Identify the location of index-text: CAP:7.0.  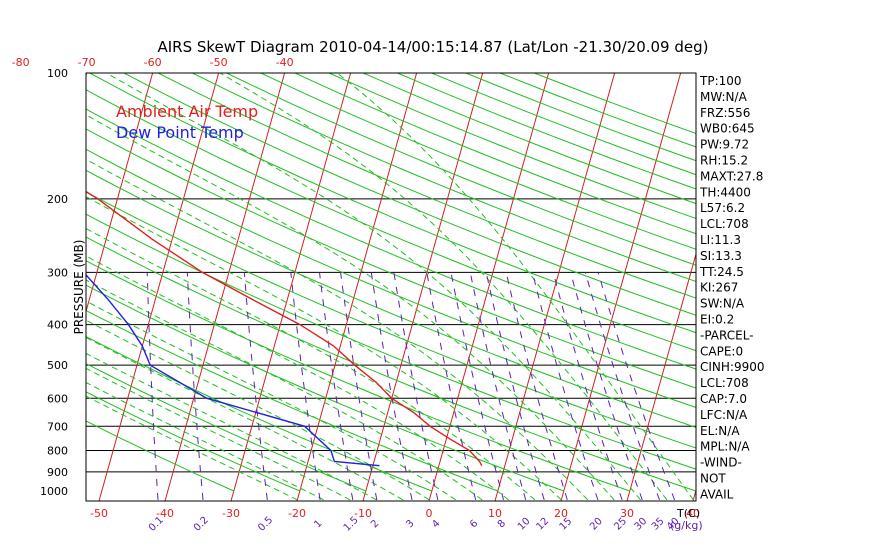
(723, 399).